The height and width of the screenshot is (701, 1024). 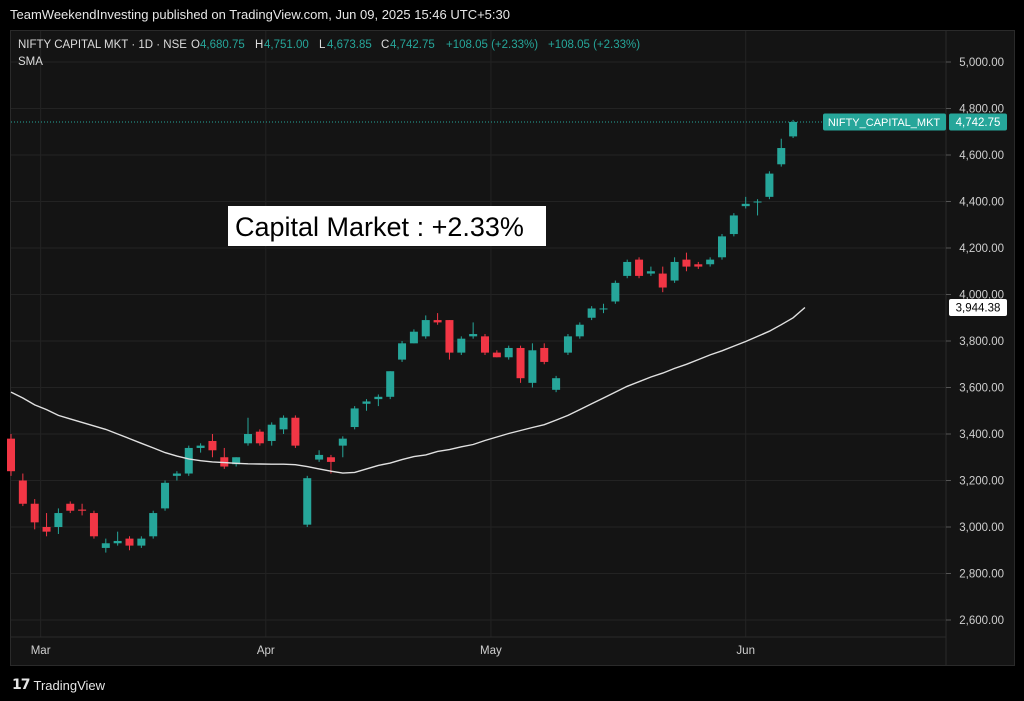 What do you see at coordinates (981, 203) in the screenshot?
I see `y-tick-label: 4,400.00` at bounding box center [981, 203].